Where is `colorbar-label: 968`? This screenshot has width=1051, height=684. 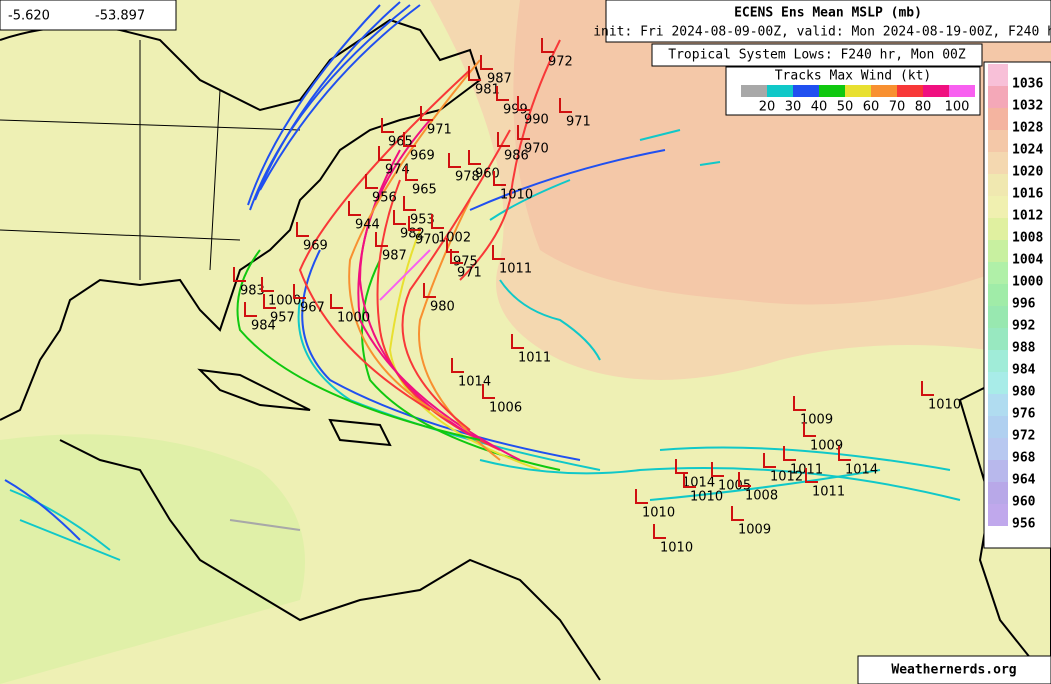 colorbar-label: 968 is located at coordinates (1024, 458).